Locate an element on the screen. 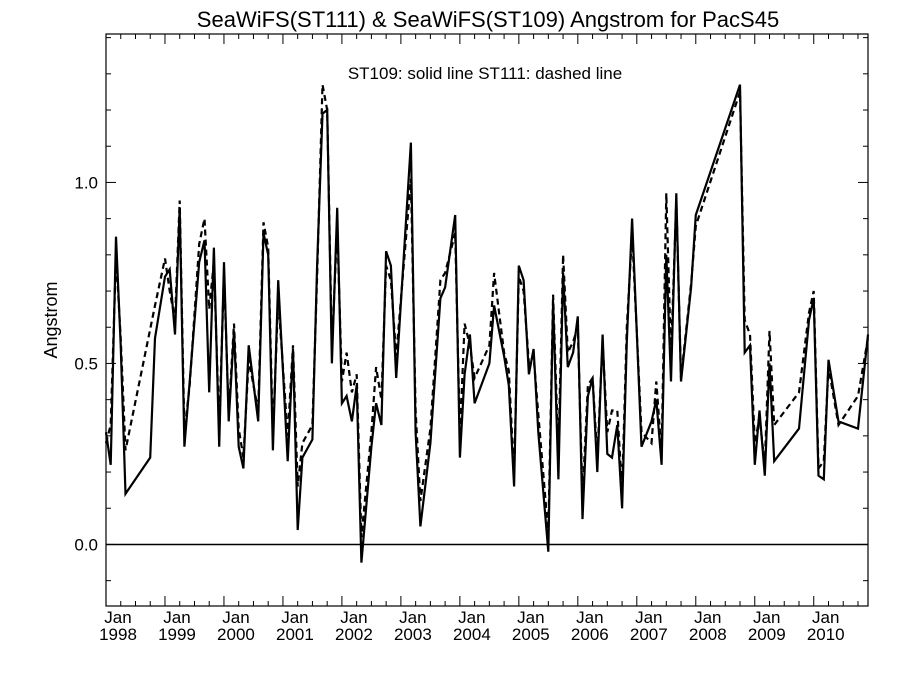 This screenshot has height=675, width=900. y-tick-label: 0.0 is located at coordinates (86, 544).